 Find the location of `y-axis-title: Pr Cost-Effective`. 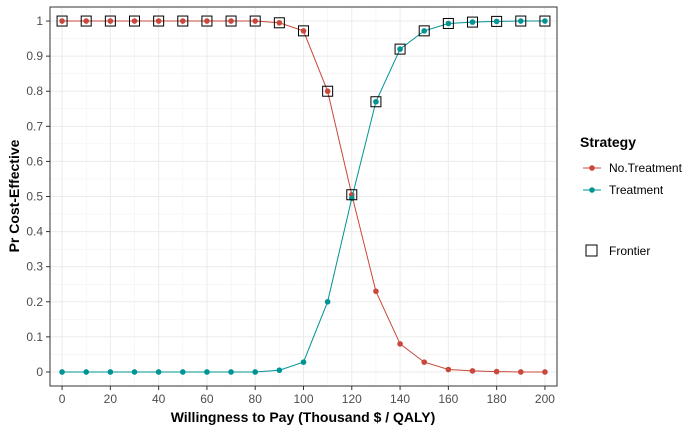

y-axis-title: Pr Cost-Effective is located at coordinates (14, 195).